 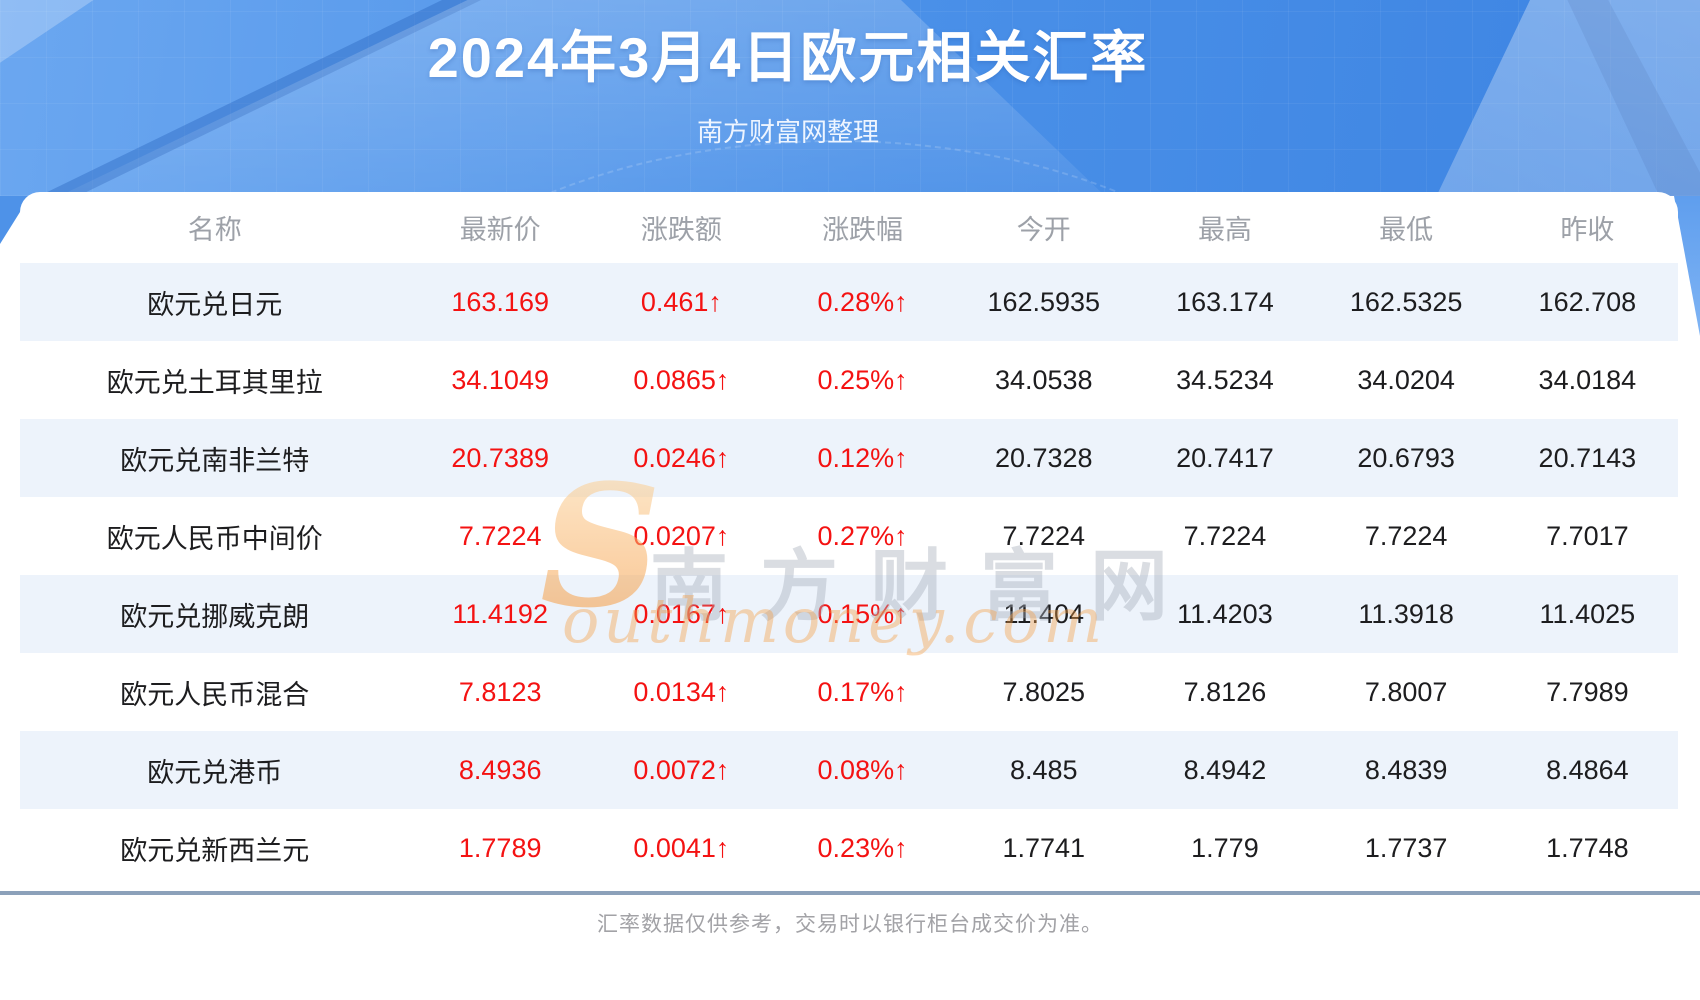 I want to click on value-cell: 8.485, so click(x=1043, y=769).